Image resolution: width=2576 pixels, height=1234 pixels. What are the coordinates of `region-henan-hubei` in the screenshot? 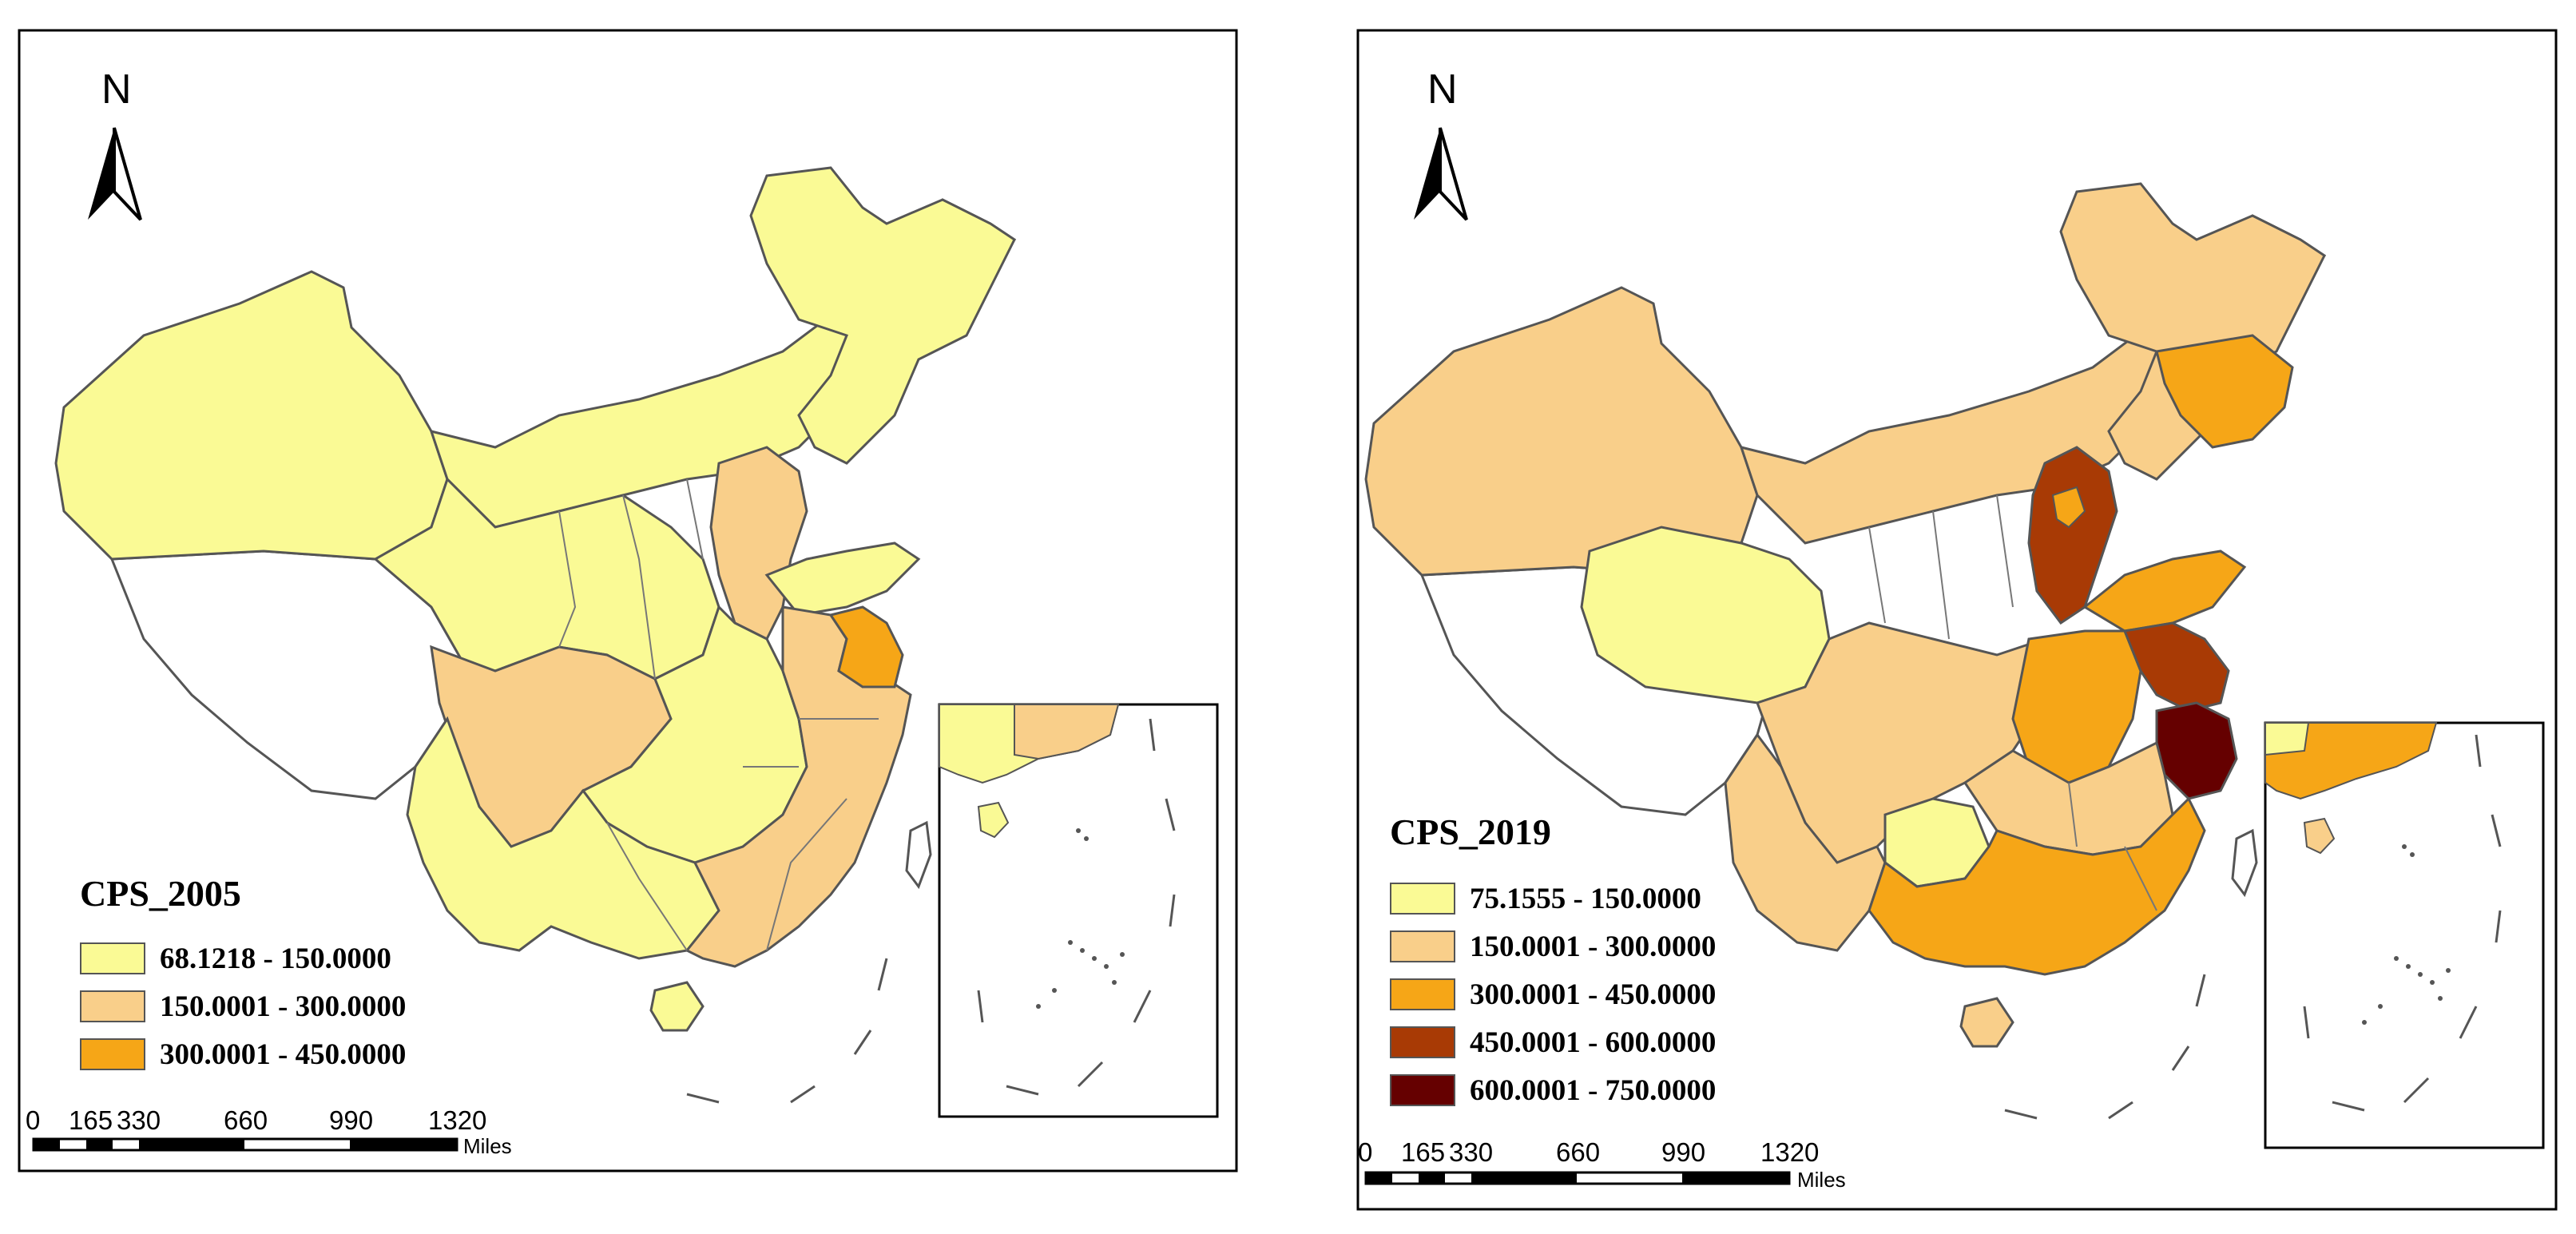 It's located at (2076, 706).